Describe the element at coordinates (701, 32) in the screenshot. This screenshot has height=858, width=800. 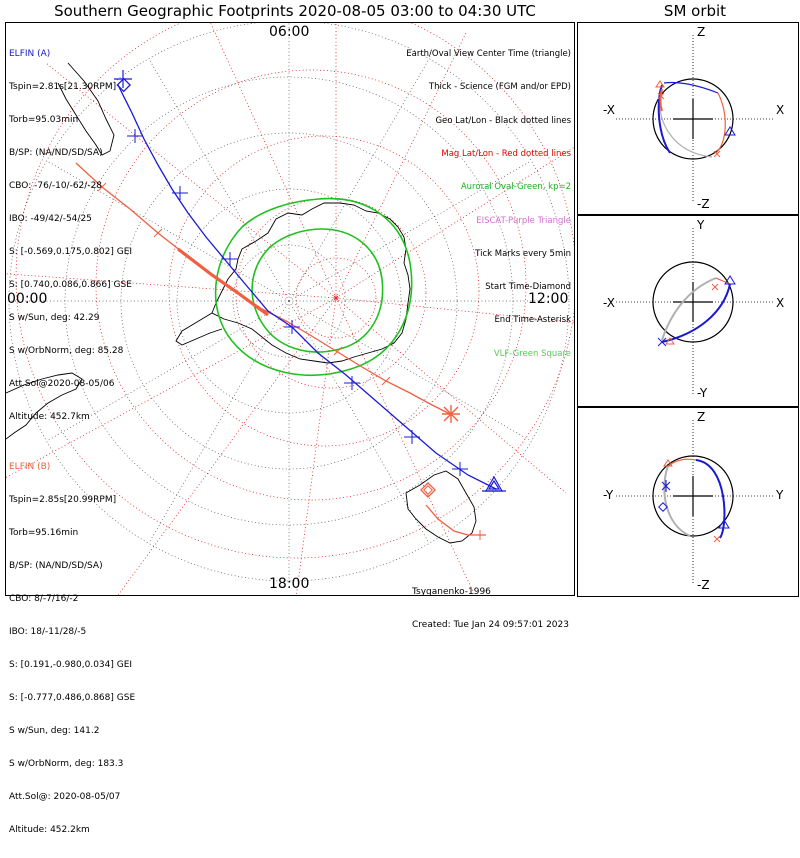
I see `sm-xz-top: Z` at that location.